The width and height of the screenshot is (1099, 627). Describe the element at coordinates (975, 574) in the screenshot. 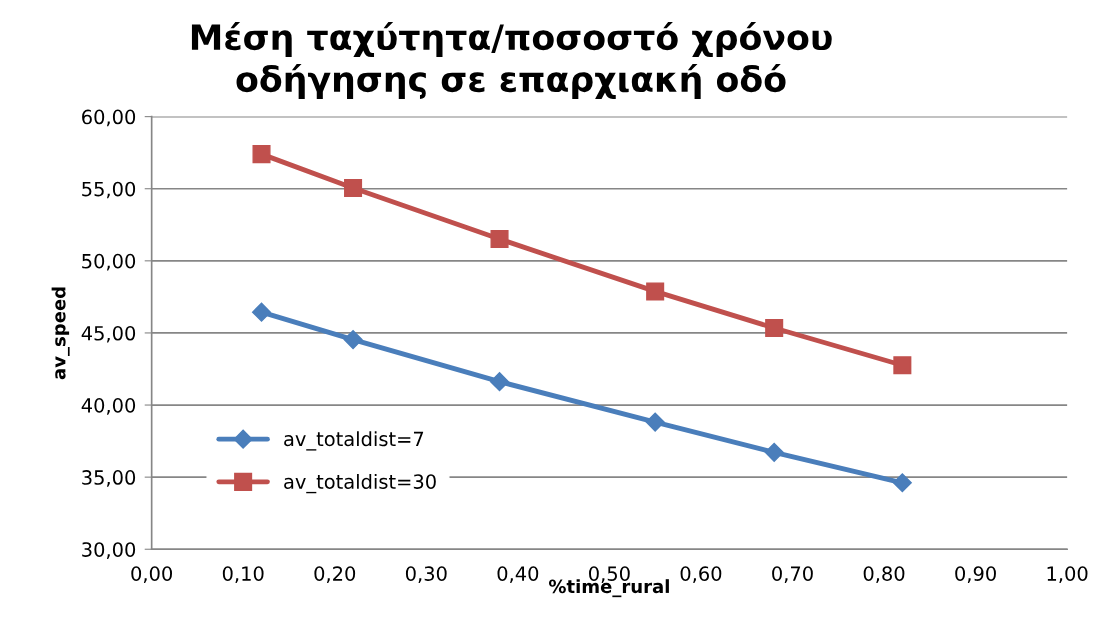

I see `x-tick-label: 0,90` at that location.